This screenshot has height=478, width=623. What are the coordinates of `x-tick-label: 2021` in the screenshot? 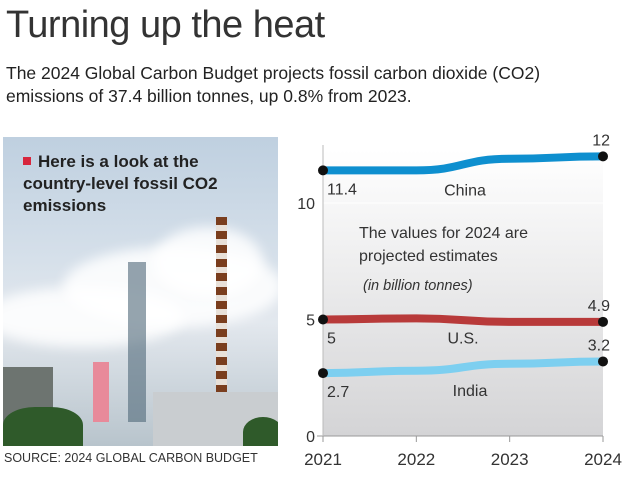 It's located at (323, 459).